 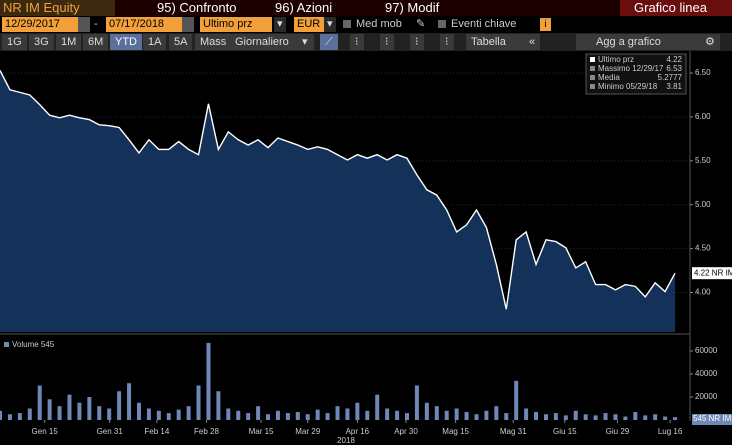 What do you see at coordinates (706, 350) in the screenshot?
I see `y-tick-label: 60000` at bounding box center [706, 350].